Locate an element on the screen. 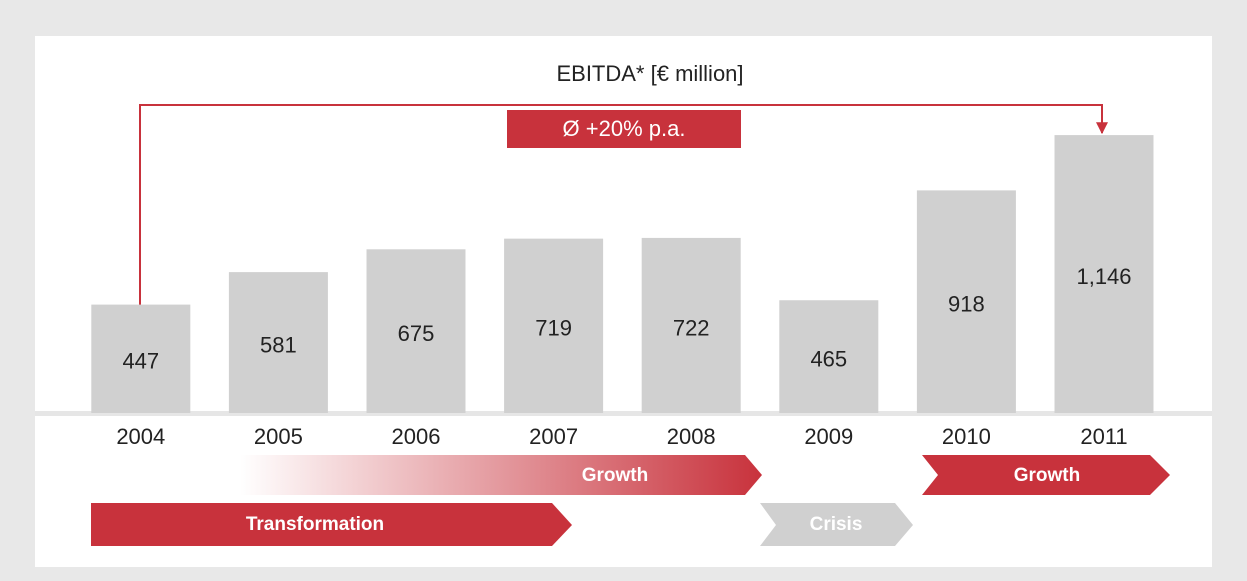  value-label: 719 is located at coordinates (553, 328).